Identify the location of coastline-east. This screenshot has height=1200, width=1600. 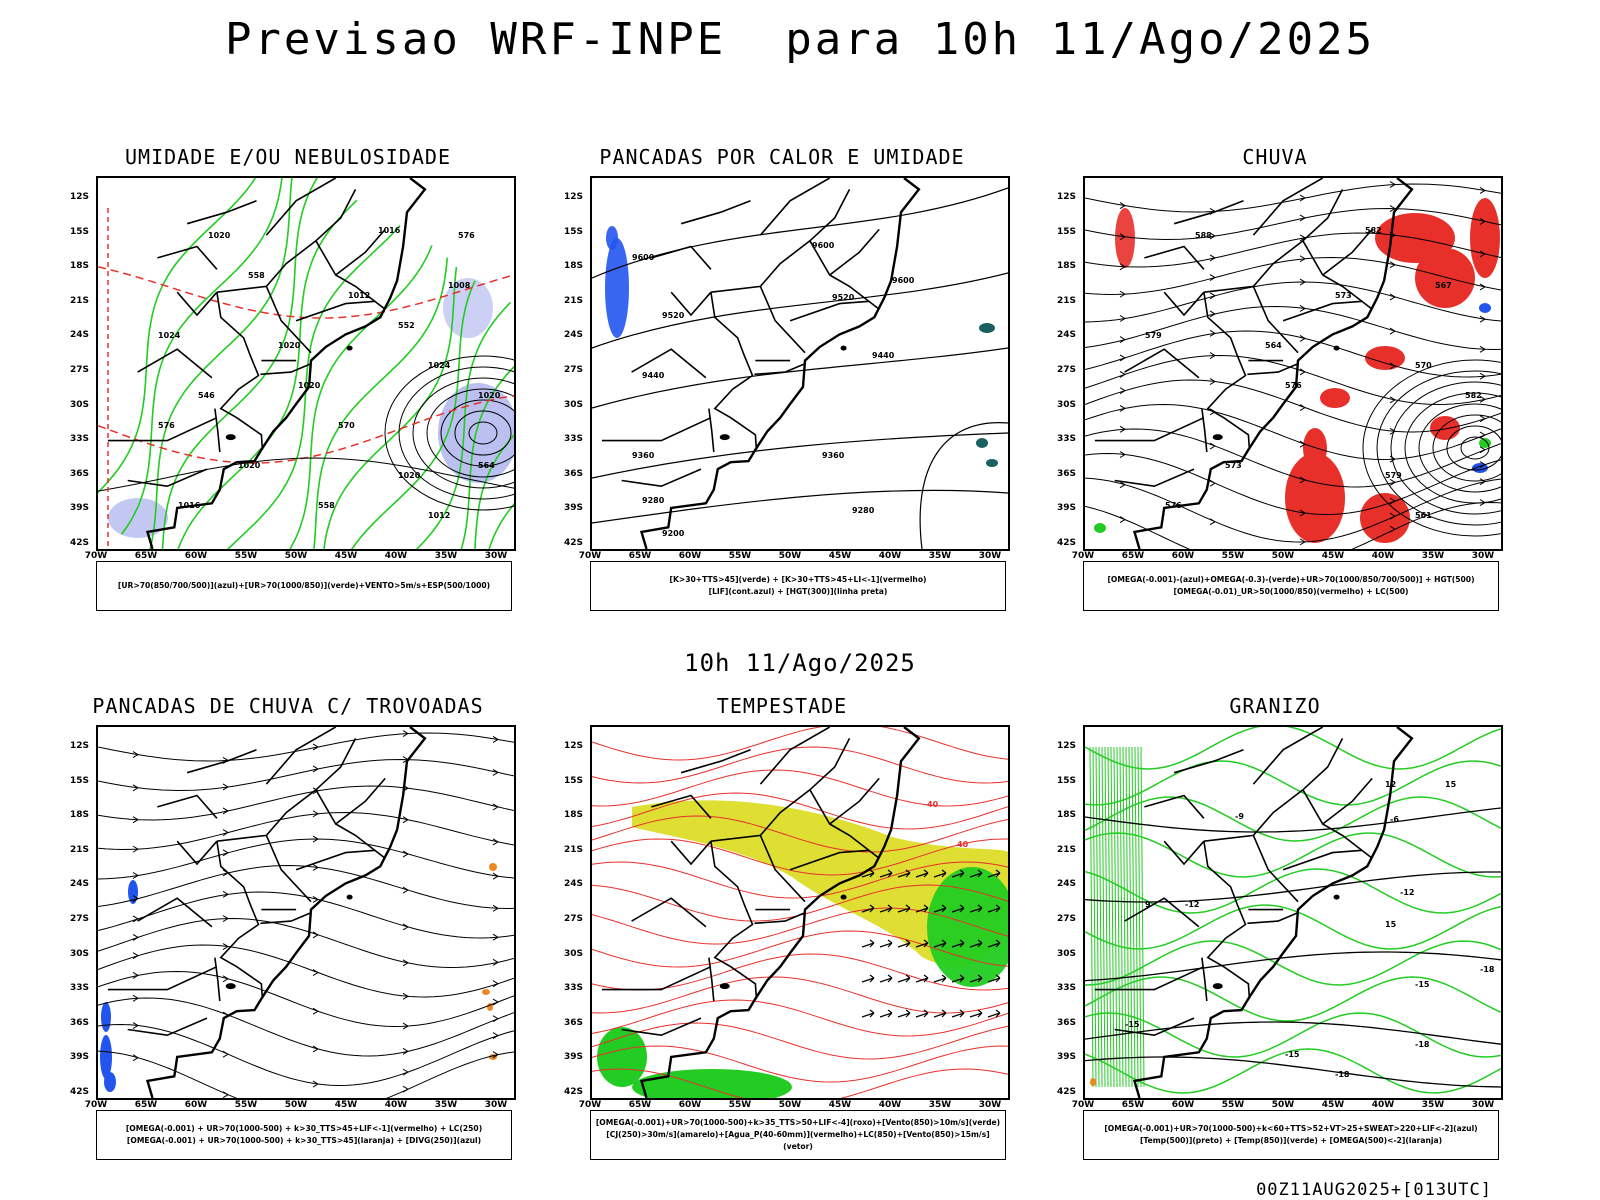
(780, 912).